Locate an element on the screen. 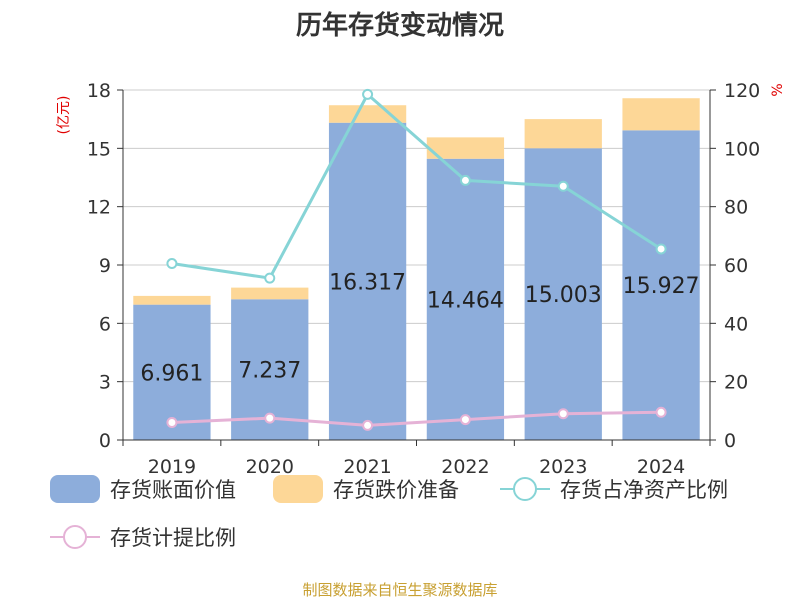 Image resolution: width=800 pixels, height=600 pixels. bar-value-label: 15.927 is located at coordinates (661, 286).